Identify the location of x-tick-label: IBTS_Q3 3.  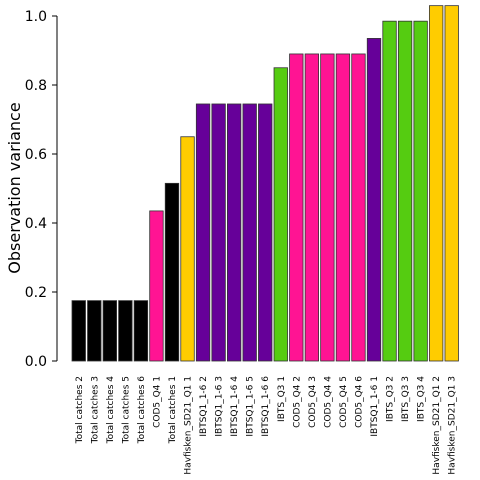
(406, 399).